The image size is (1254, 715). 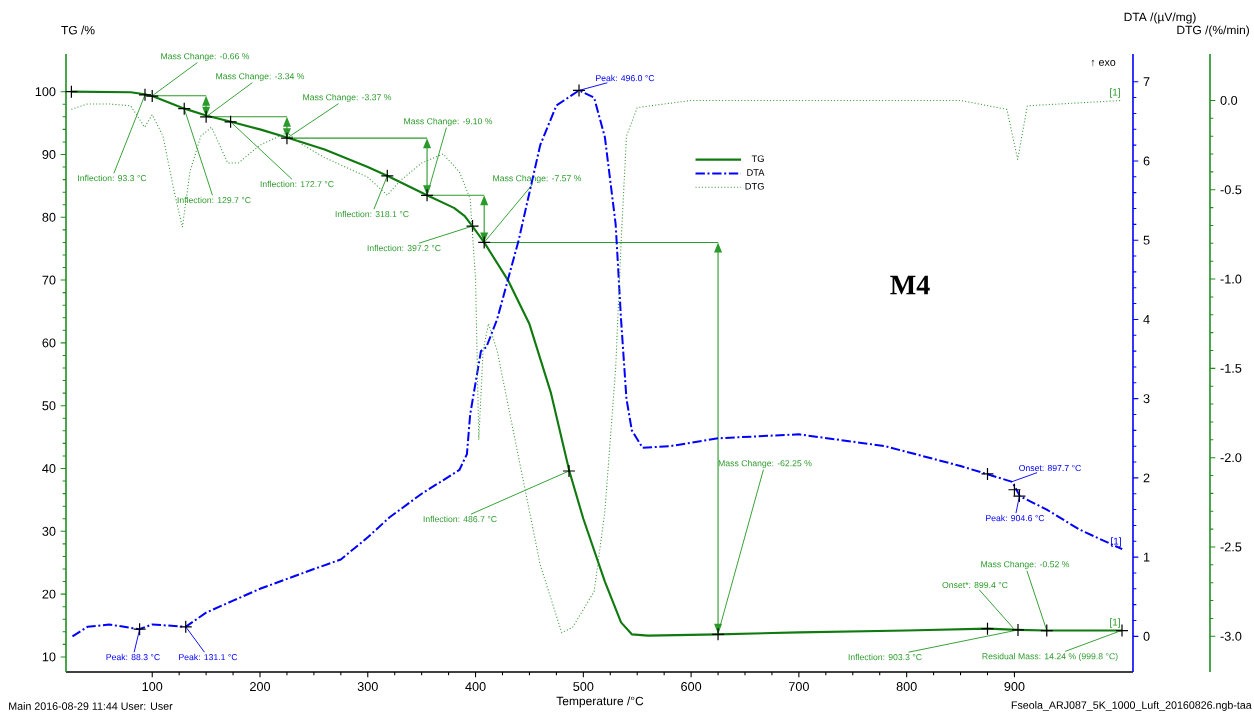 What do you see at coordinates (49, 343) in the screenshot?
I see `y-tick-label: 60` at bounding box center [49, 343].